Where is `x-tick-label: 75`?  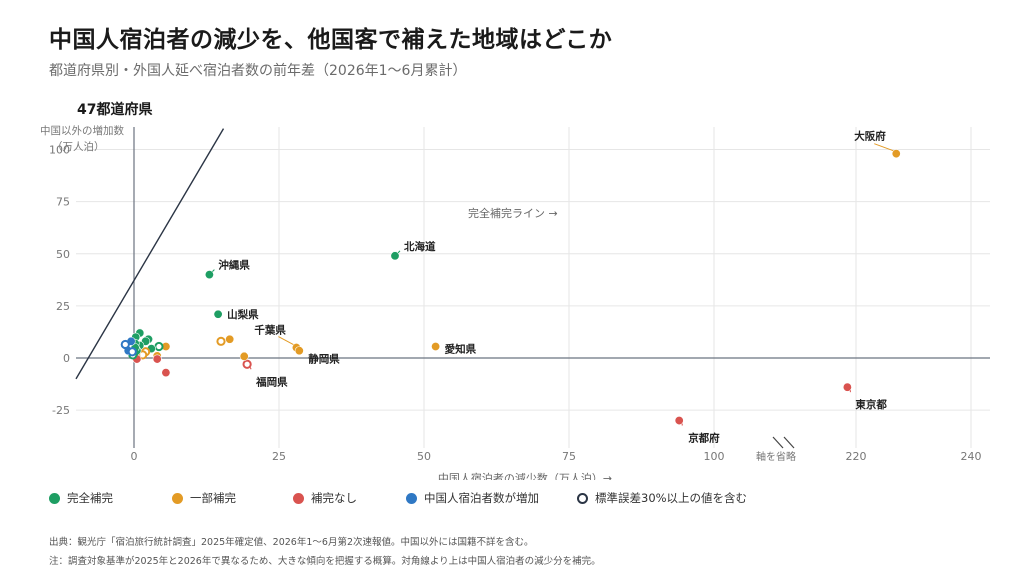 x-tick-label: 75 is located at coordinates (569, 456).